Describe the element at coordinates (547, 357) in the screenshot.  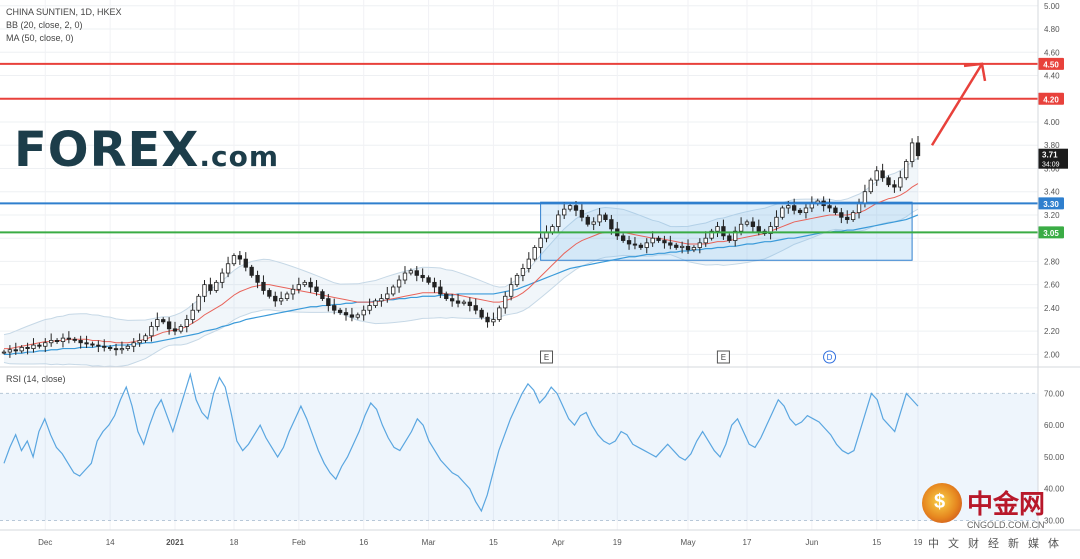
I see `event-marker-earnings` at that location.